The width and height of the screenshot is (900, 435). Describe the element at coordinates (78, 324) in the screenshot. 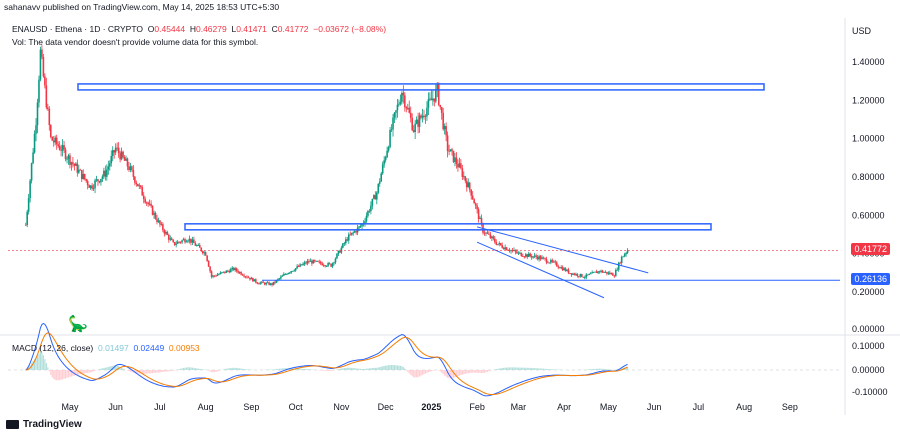

I see `dino-icon: 🦕` at that location.